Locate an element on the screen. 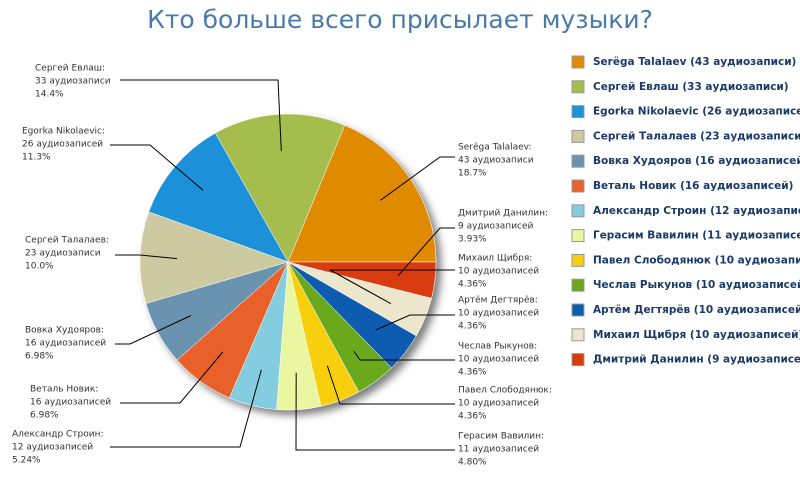 The height and width of the screenshot is (500, 800). callout-percent: 18.7% is located at coordinates (472, 174).